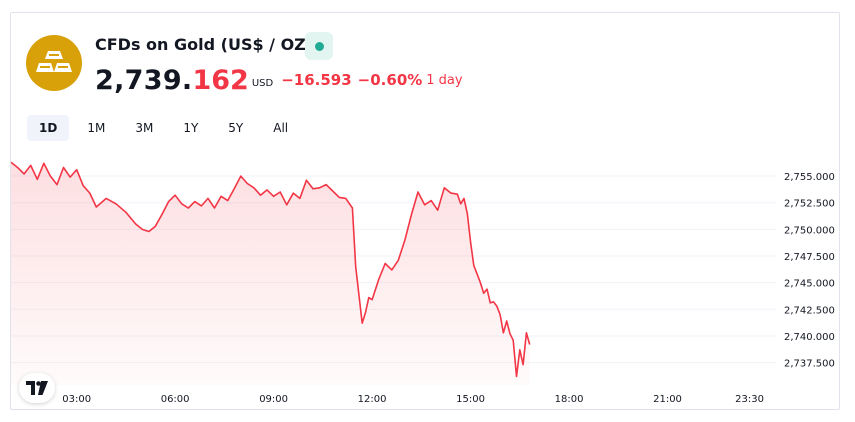  I want to click on y-tick-label: 2,755.000, so click(809, 177).